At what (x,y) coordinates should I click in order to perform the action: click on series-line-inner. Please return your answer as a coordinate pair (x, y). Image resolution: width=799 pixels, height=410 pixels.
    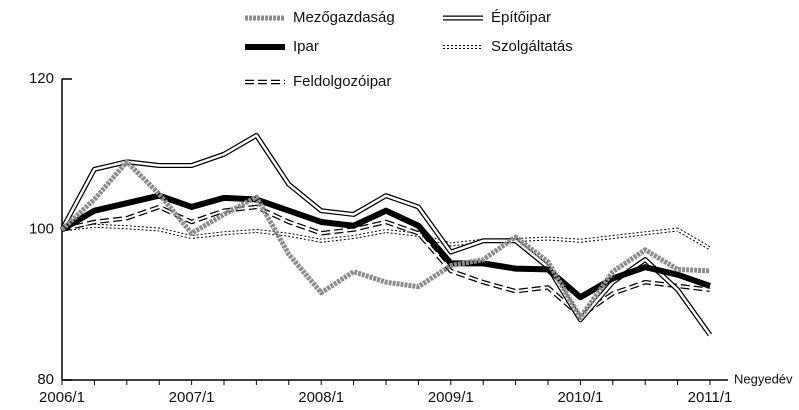
    Looking at the image, I should click on (386, 237).